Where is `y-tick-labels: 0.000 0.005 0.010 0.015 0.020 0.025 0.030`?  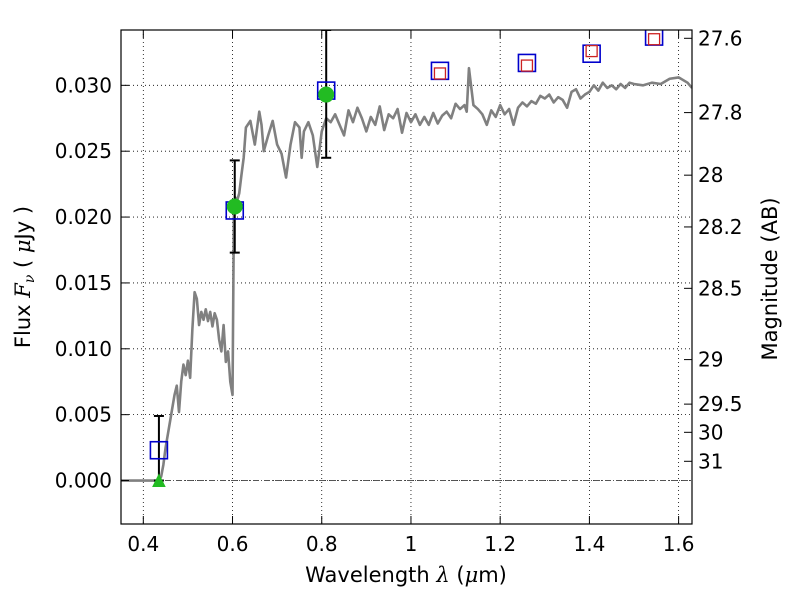 y-tick-labels: 0.000 0.005 0.010 0.015 0.020 0.025 0.030 is located at coordinates (83, 282).